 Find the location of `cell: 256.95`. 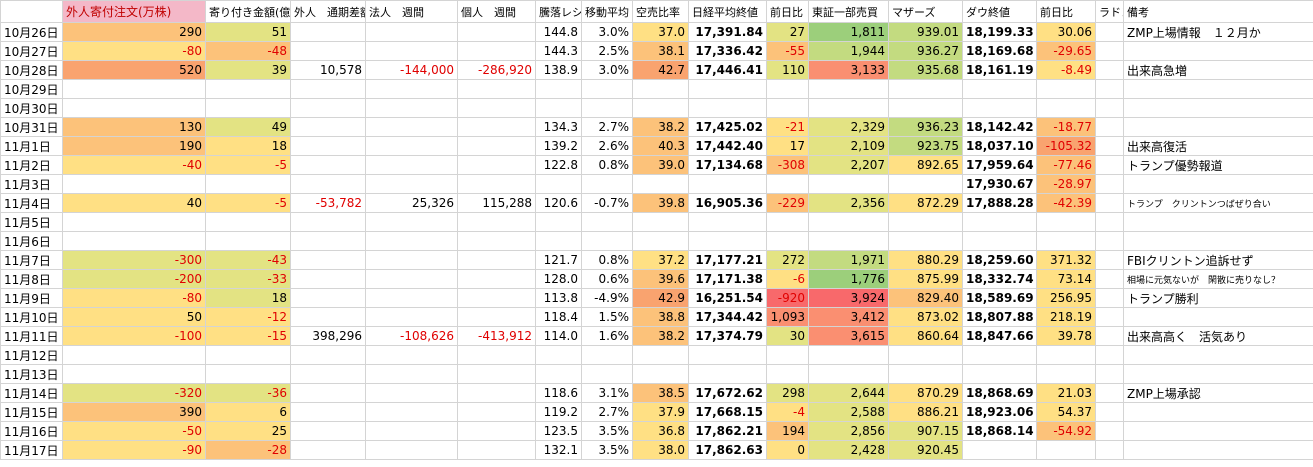

cell: 256.95 is located at coordinates (1066, 298).